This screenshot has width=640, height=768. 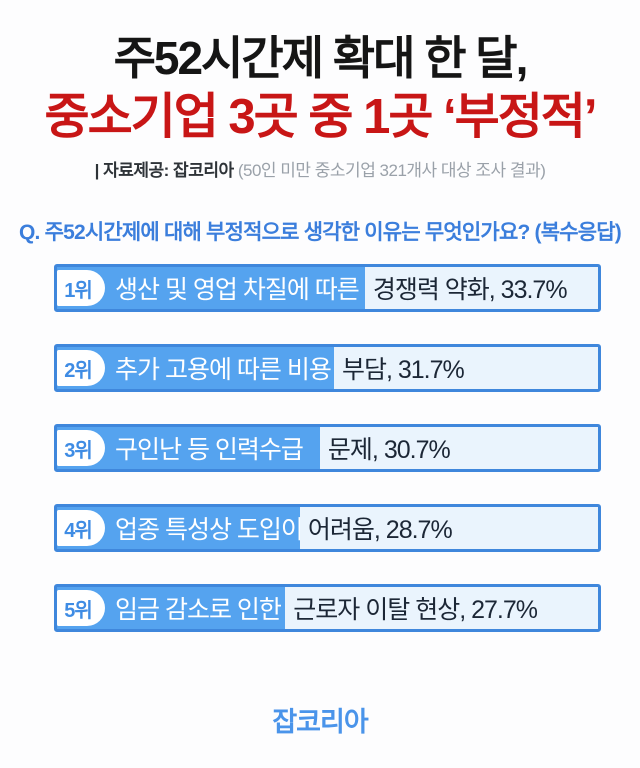 I want to click on bar-row-5: 5위 임금 감소로 인한 근로자 이탈 현상, 27.7%, so click(x=327, y=608).